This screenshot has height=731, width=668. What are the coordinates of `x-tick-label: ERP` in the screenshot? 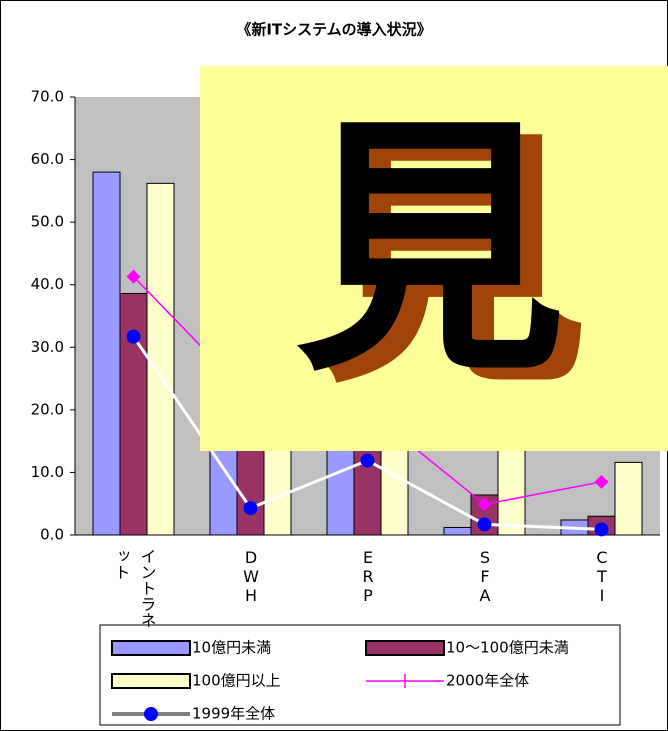 It's located at (368, 576).